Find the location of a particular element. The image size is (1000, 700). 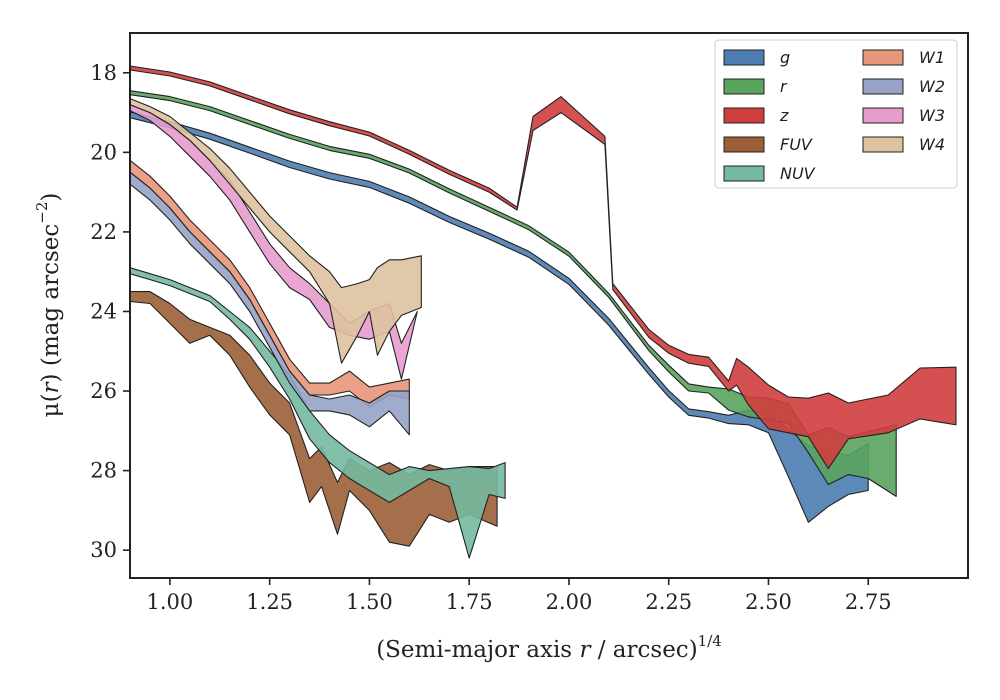

x-tick-label: 1.50 is located at coordinates (369, 602).